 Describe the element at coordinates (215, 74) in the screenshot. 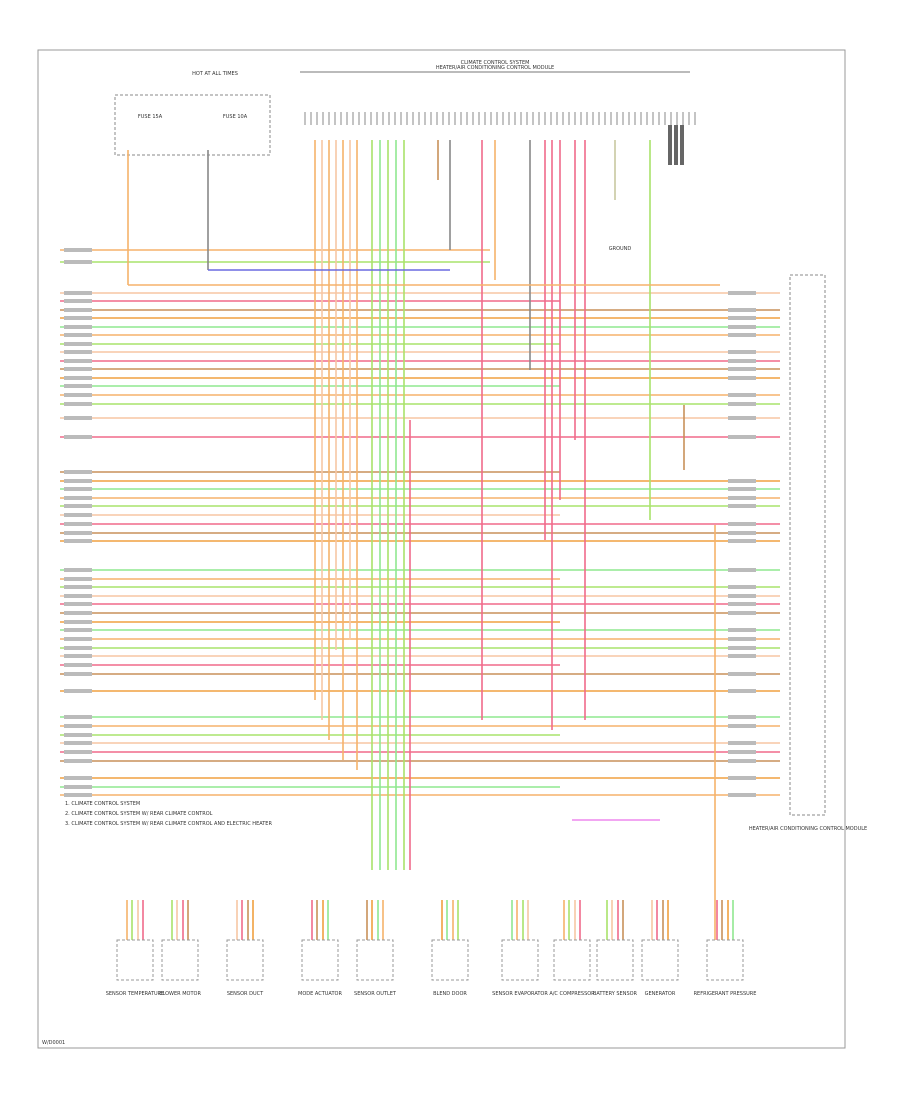

I see `fuse-box-title: HOT AT ALL TIMES` at that location.